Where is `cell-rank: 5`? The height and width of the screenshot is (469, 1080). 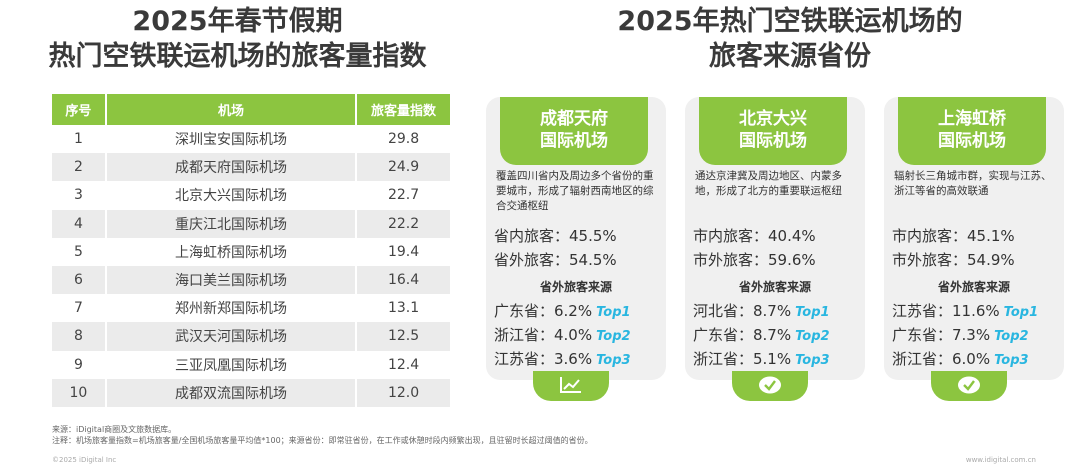 cell-rank: 5 is located at coordinates (79, 251).